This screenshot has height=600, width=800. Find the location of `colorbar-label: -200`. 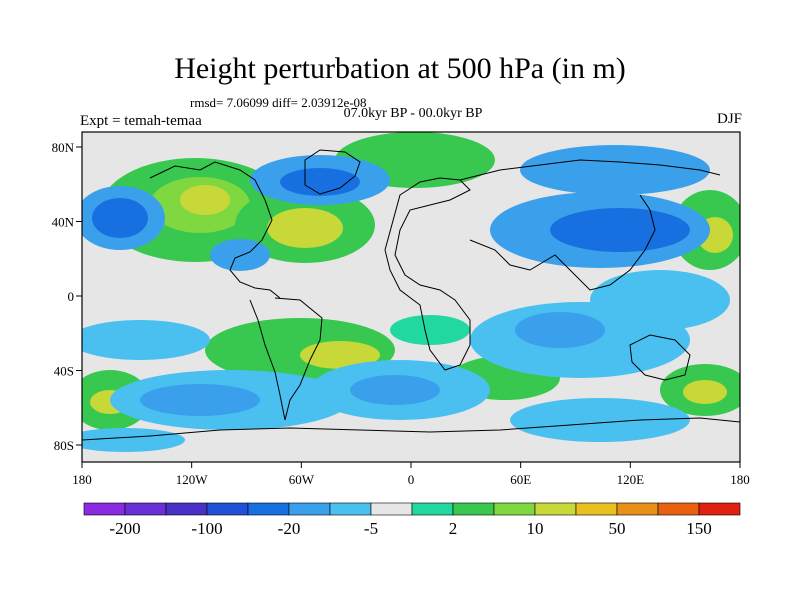

colorbar-label: -200 is located at coordinates (124, 528).